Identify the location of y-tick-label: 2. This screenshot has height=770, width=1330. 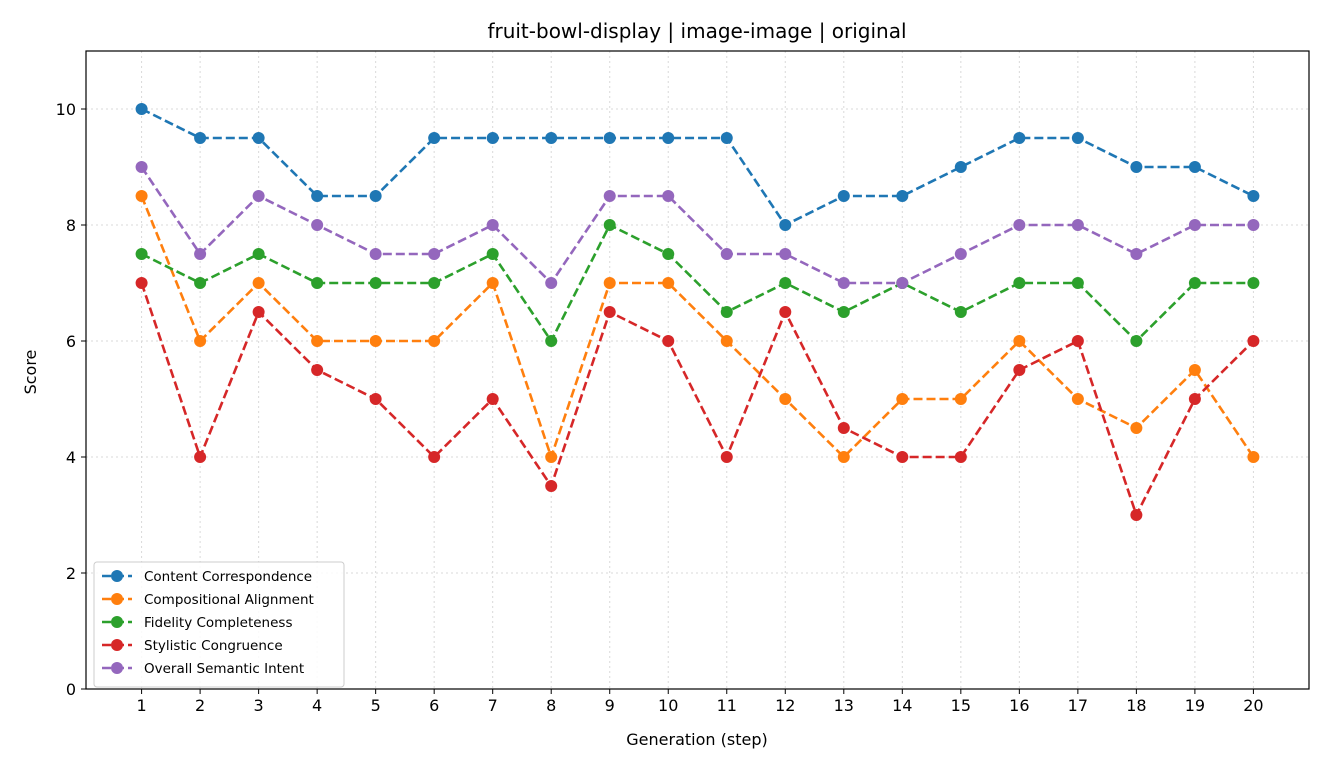
(71, 573).